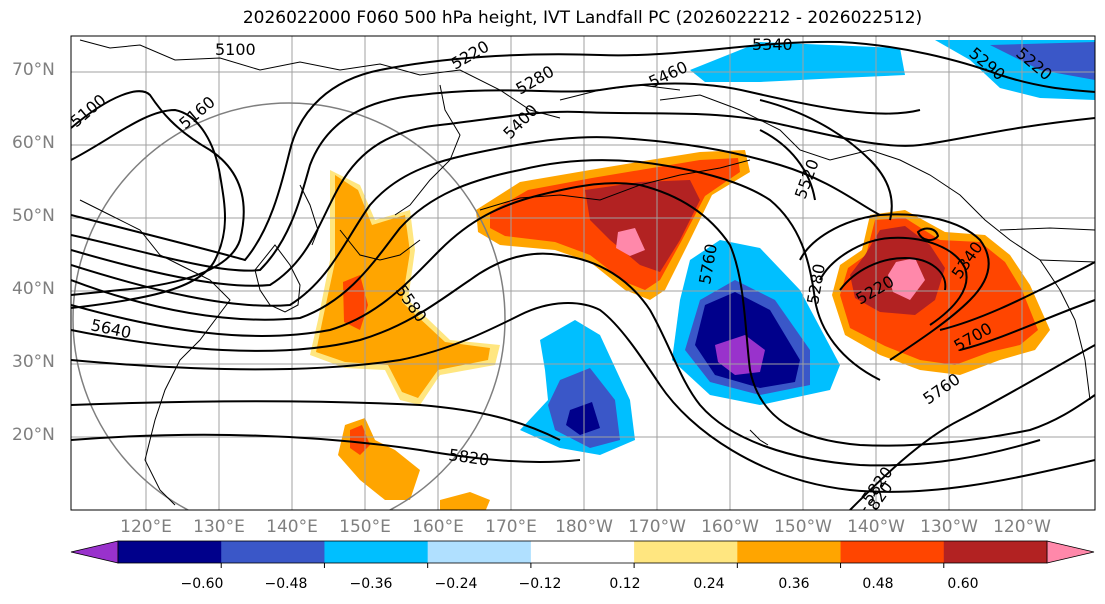 The image size is (1105, 604). What do you see at coordinates (876, 527) in the screenshot?
I see `lon-label: 140°W` at bounding box center [876, 527].